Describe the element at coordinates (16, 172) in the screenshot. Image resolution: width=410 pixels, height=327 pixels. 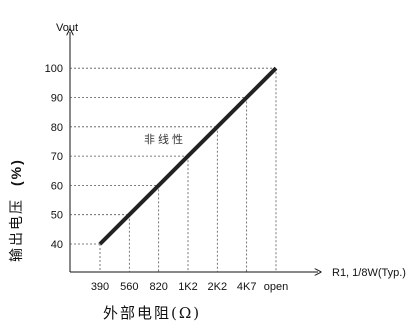
I see `y-axis-unit: (%)` at that location.